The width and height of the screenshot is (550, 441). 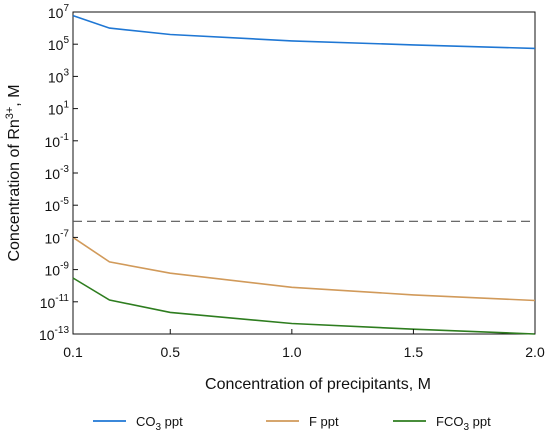 What do you see at coordinates (14, 95) in the screenshot?
I see `y-axis-title-tail: , M` at bounding box center [14, 95].